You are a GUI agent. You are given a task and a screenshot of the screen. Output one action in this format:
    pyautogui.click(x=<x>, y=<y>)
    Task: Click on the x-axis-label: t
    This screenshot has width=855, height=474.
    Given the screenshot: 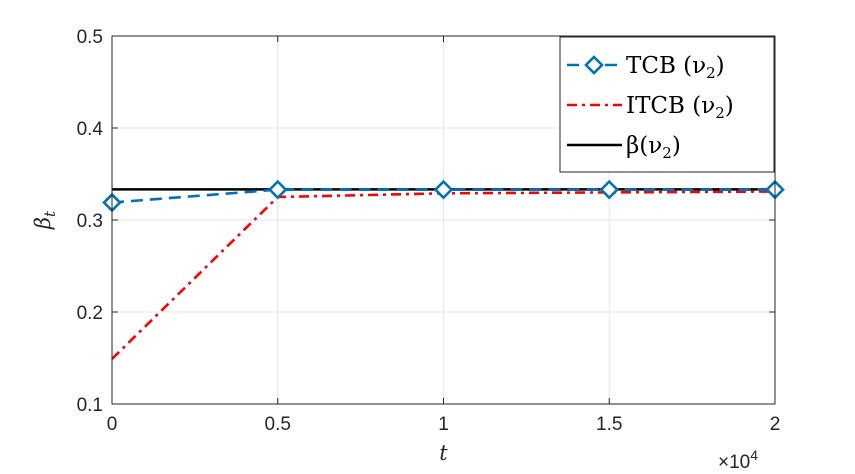 What is the action you would take?
    pyautogui.click(x=443, y=453)
    